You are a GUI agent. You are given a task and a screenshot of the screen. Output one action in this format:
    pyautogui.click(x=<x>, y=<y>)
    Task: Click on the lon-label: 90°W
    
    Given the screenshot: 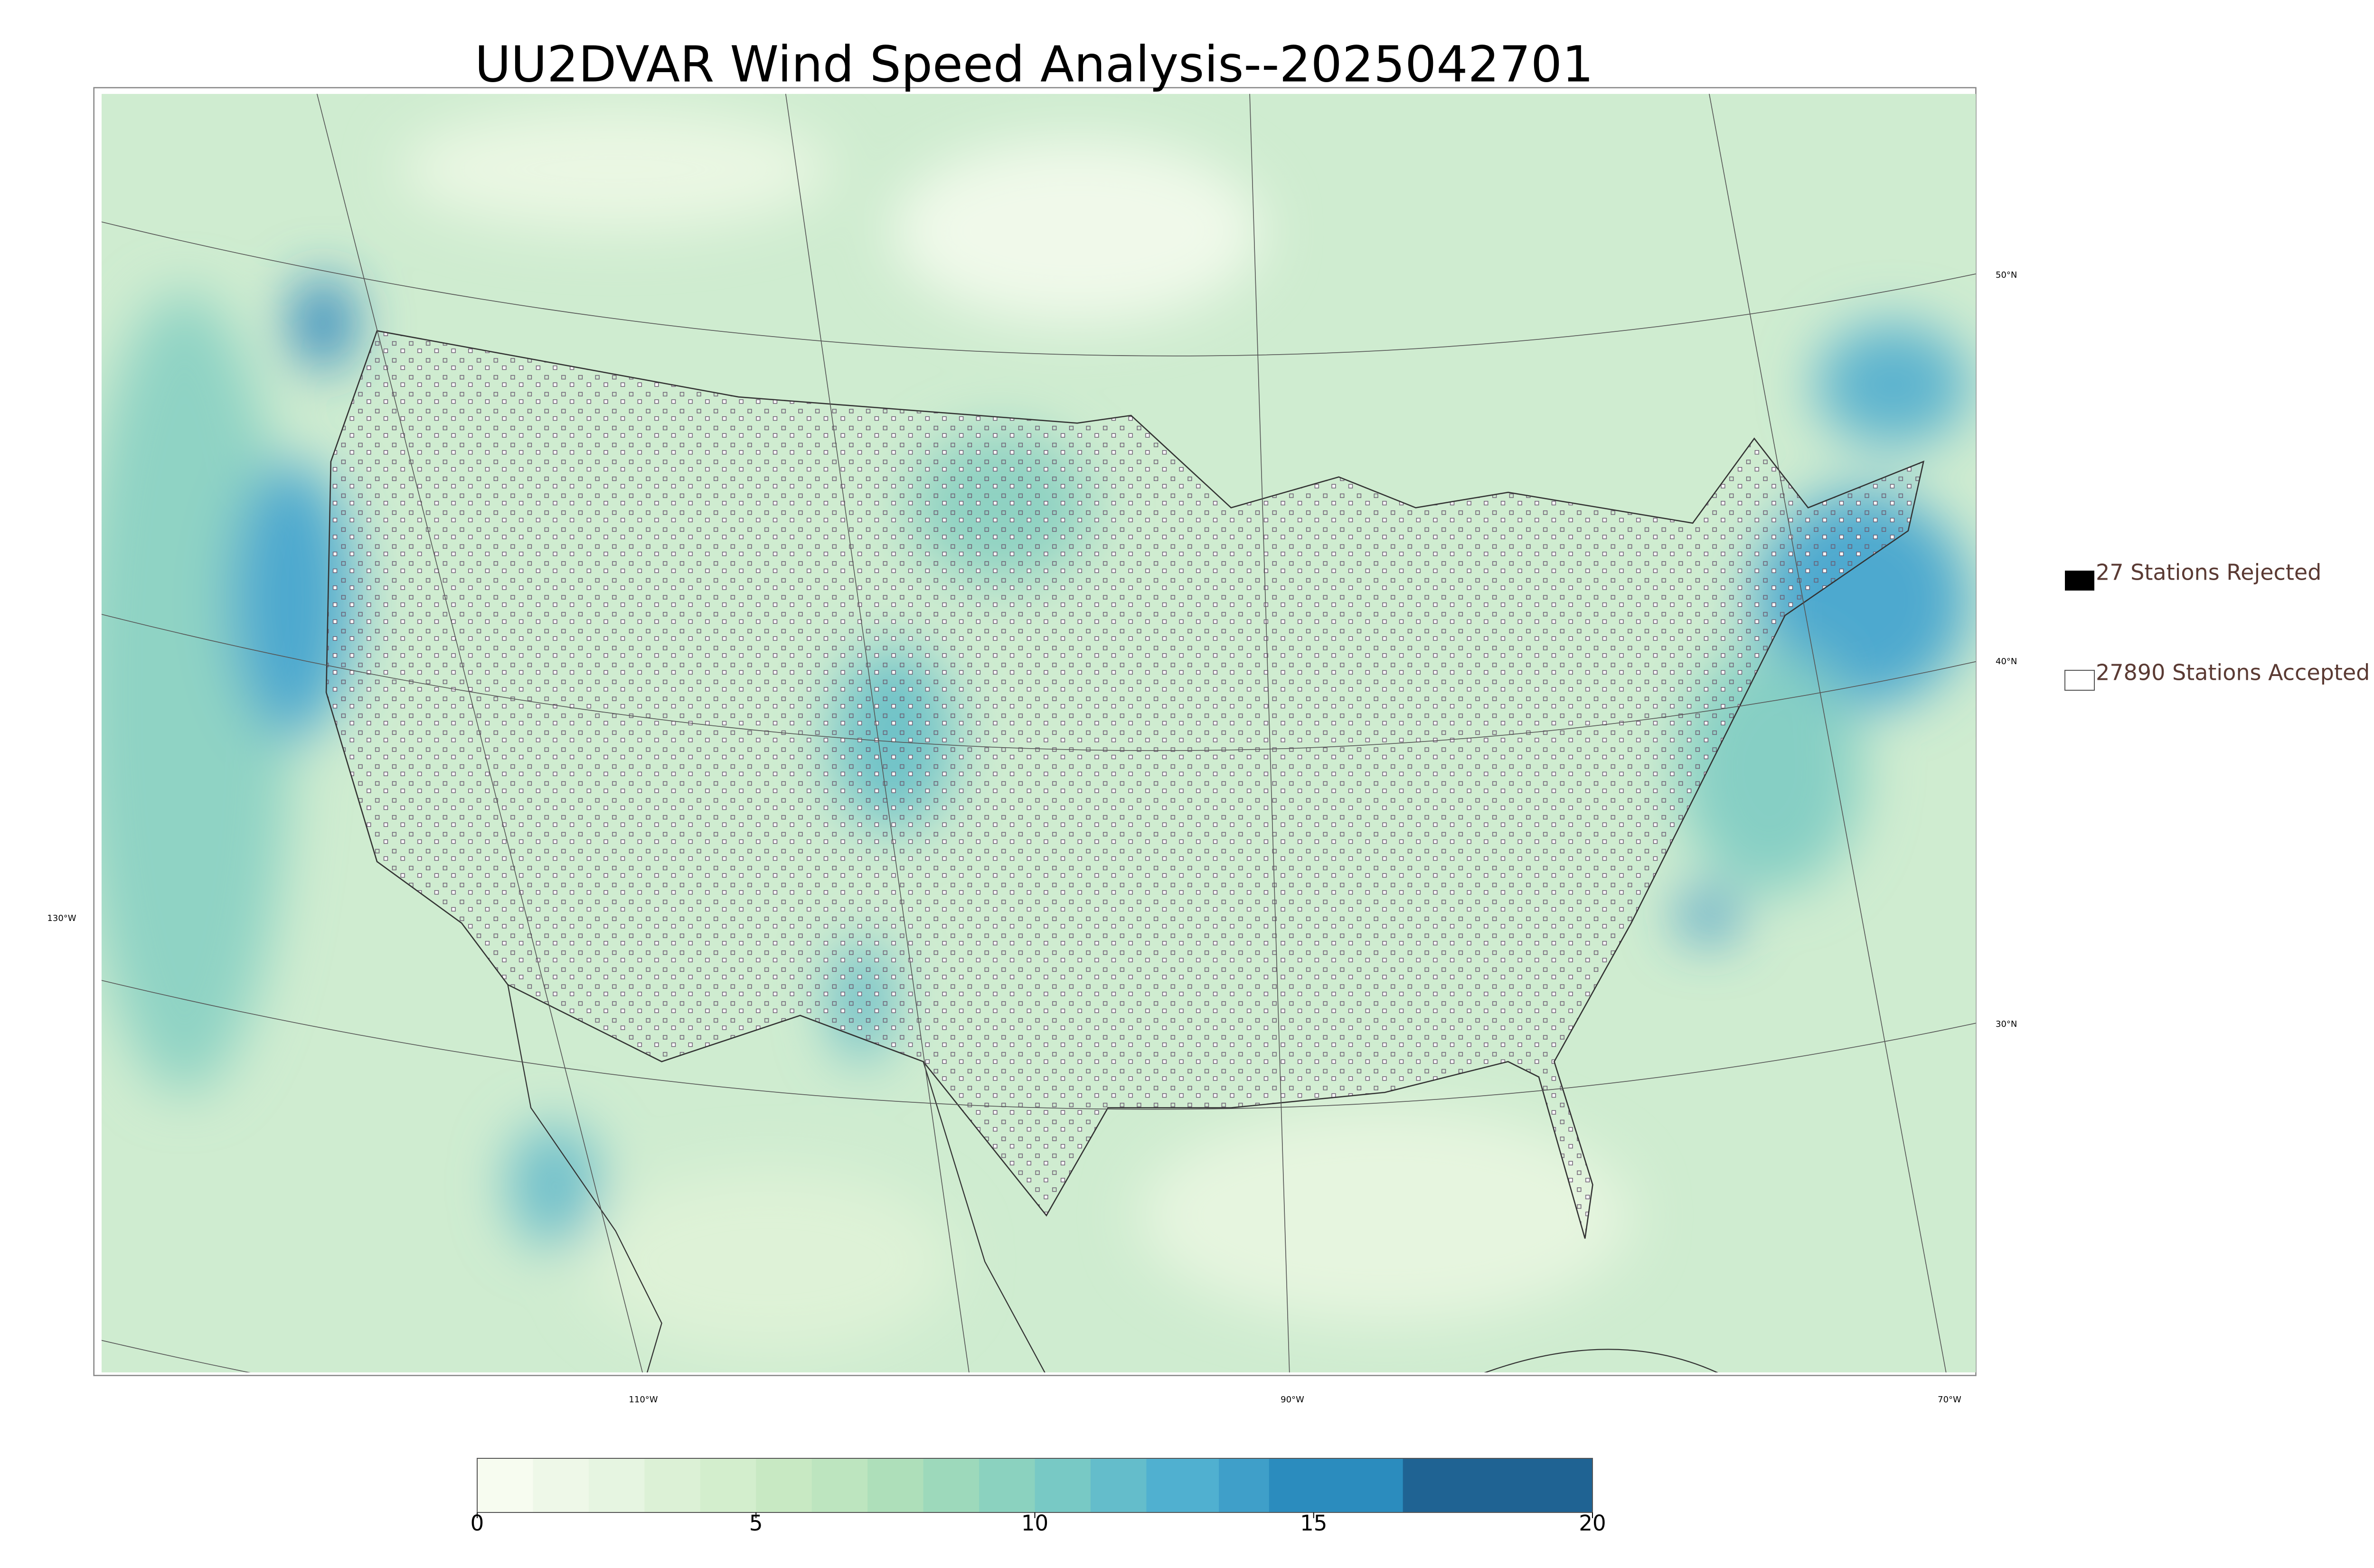 What is the action you would take?
    pyautogui.click(x=1292, y=1400)
    